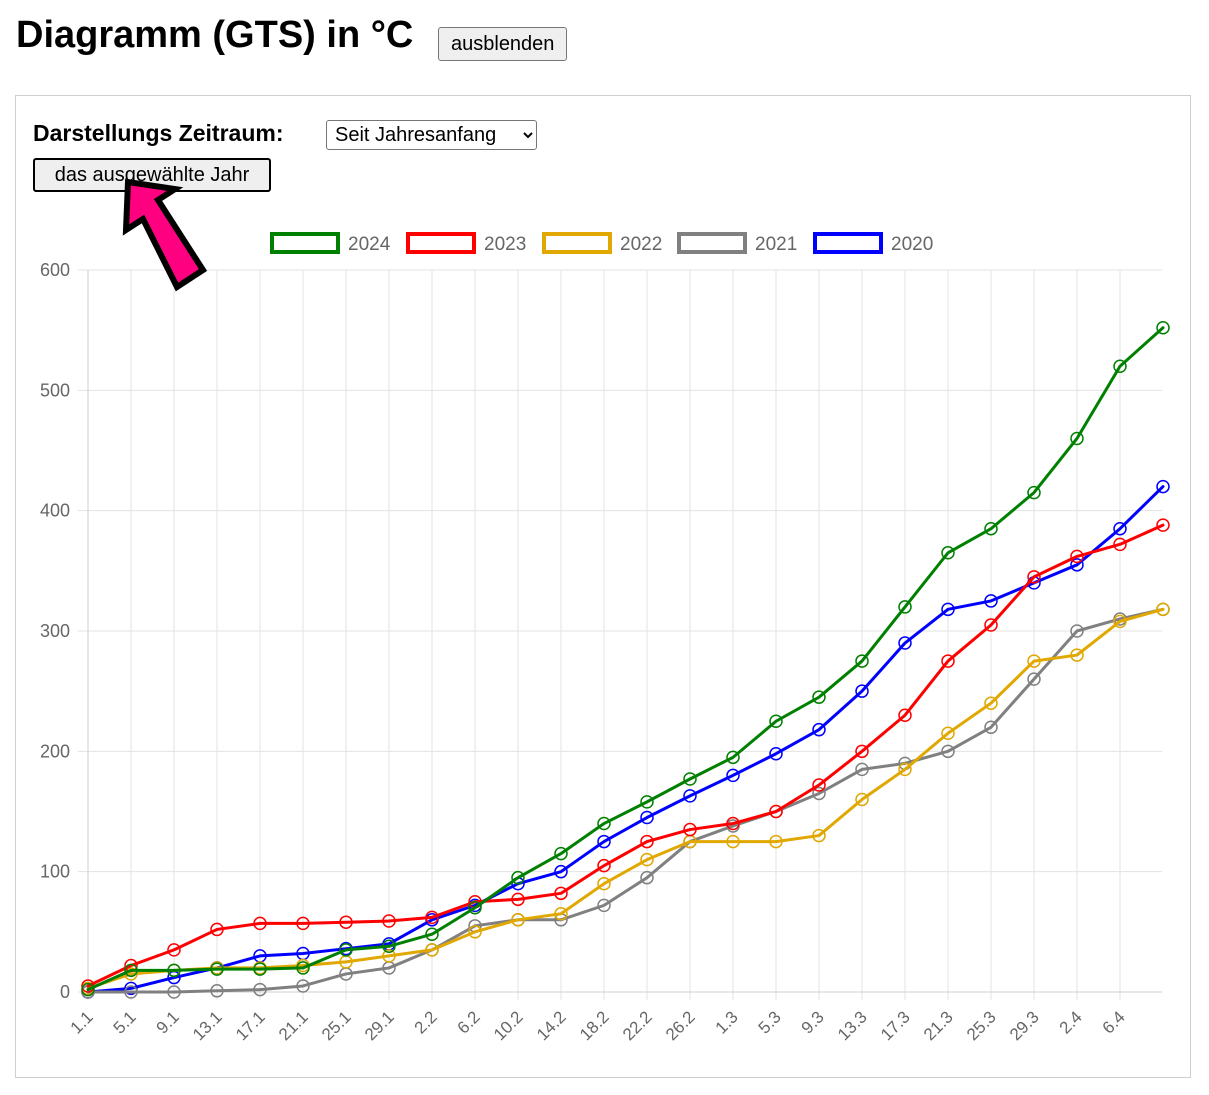 The width and height of the screenshot is (1209, 1095). Describe the element at coordinates (431, 135) in the screenshot. I see `period-select: Seit Jahresanfang` at that location.